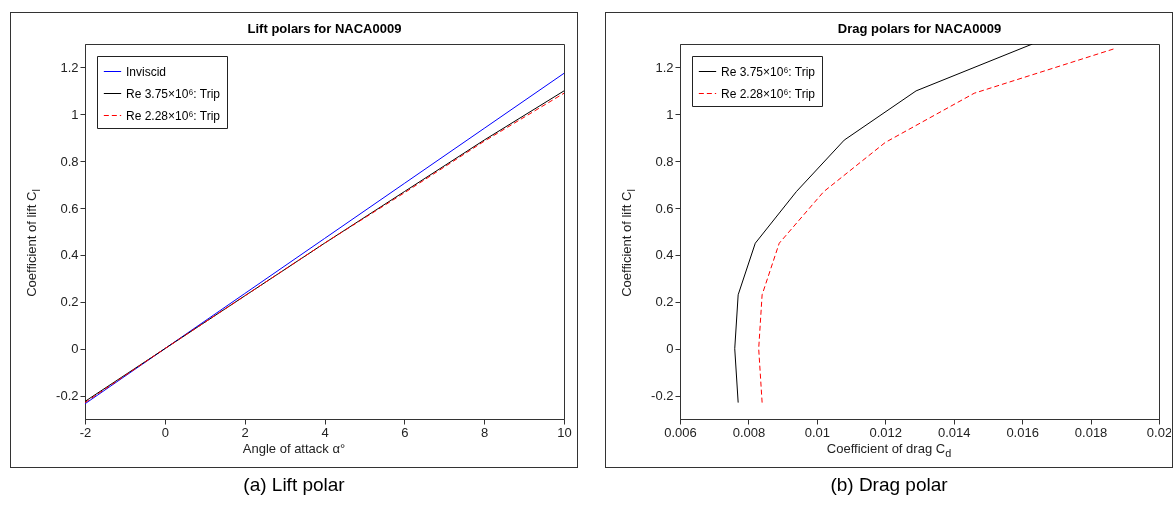 The width and height of the screenshot is (1175, 509). Describe the element at coordinates (817, 432) in the screenshot. I see `x-tick-label: 0.01` at that location.